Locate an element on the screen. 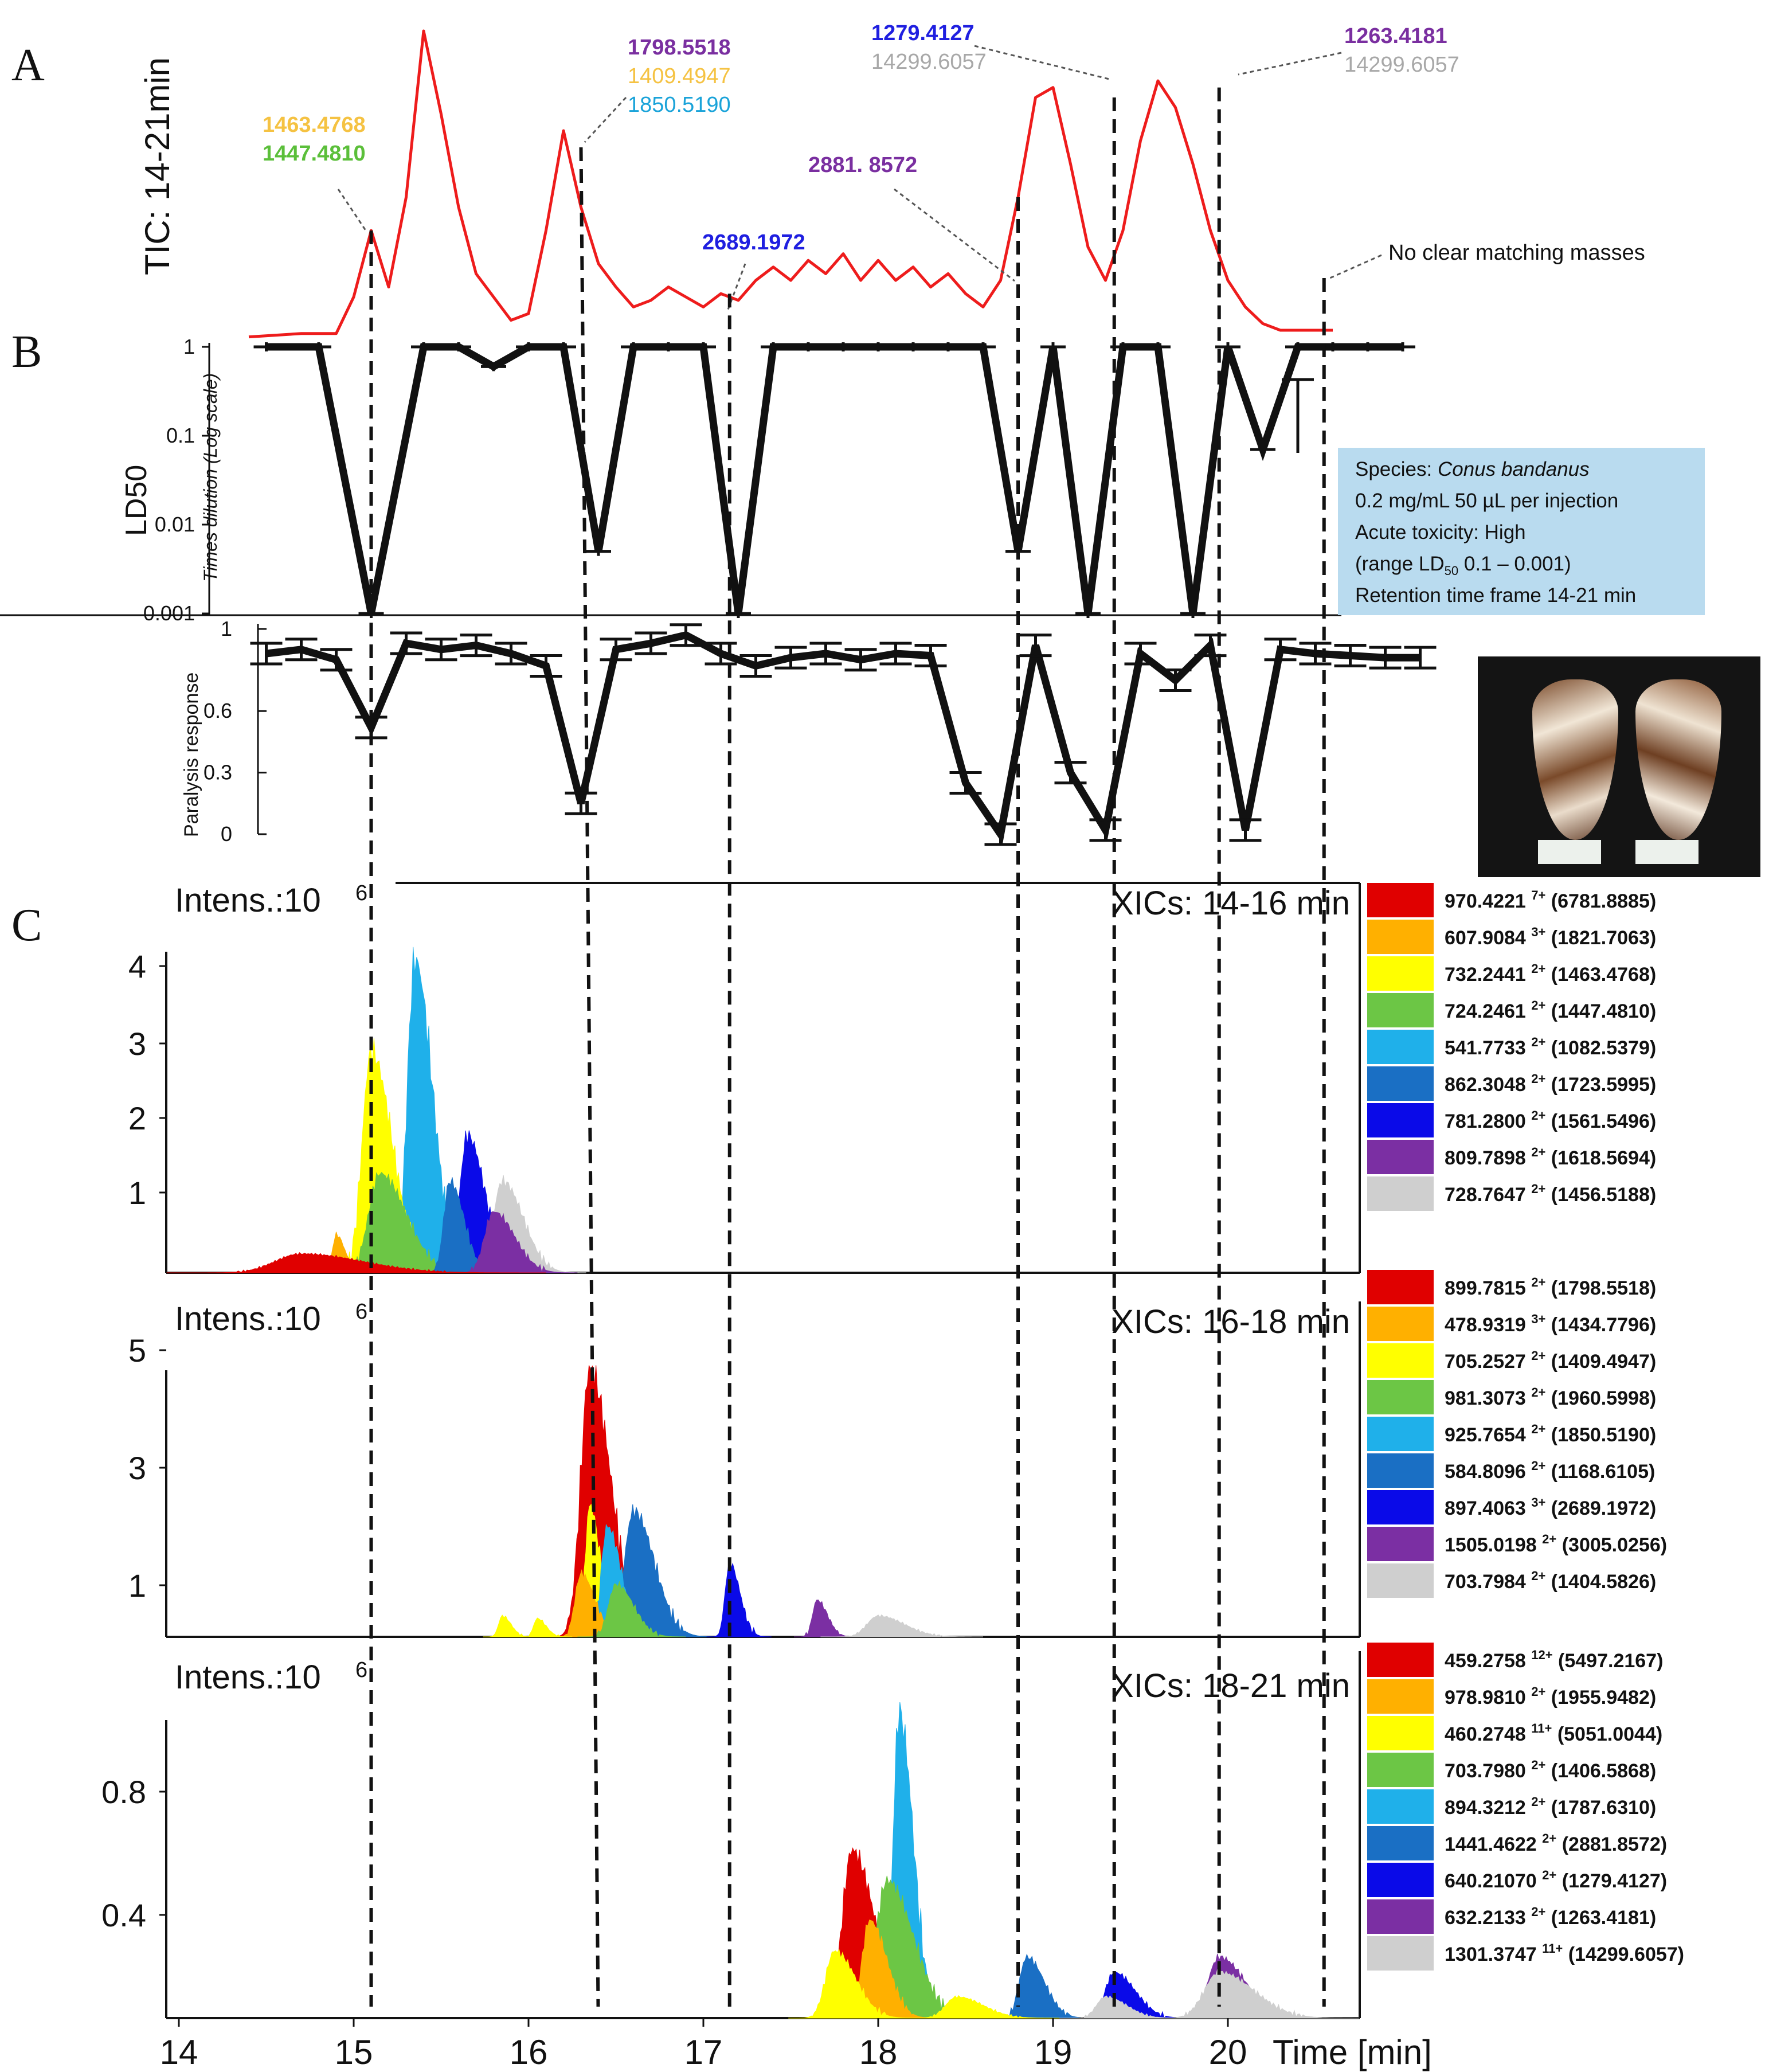 The height and width of the screenshot is (2072, 1765). legend-entry: 584.8096 2+ (1168.6105) is located at coordinates (1550, 1471).